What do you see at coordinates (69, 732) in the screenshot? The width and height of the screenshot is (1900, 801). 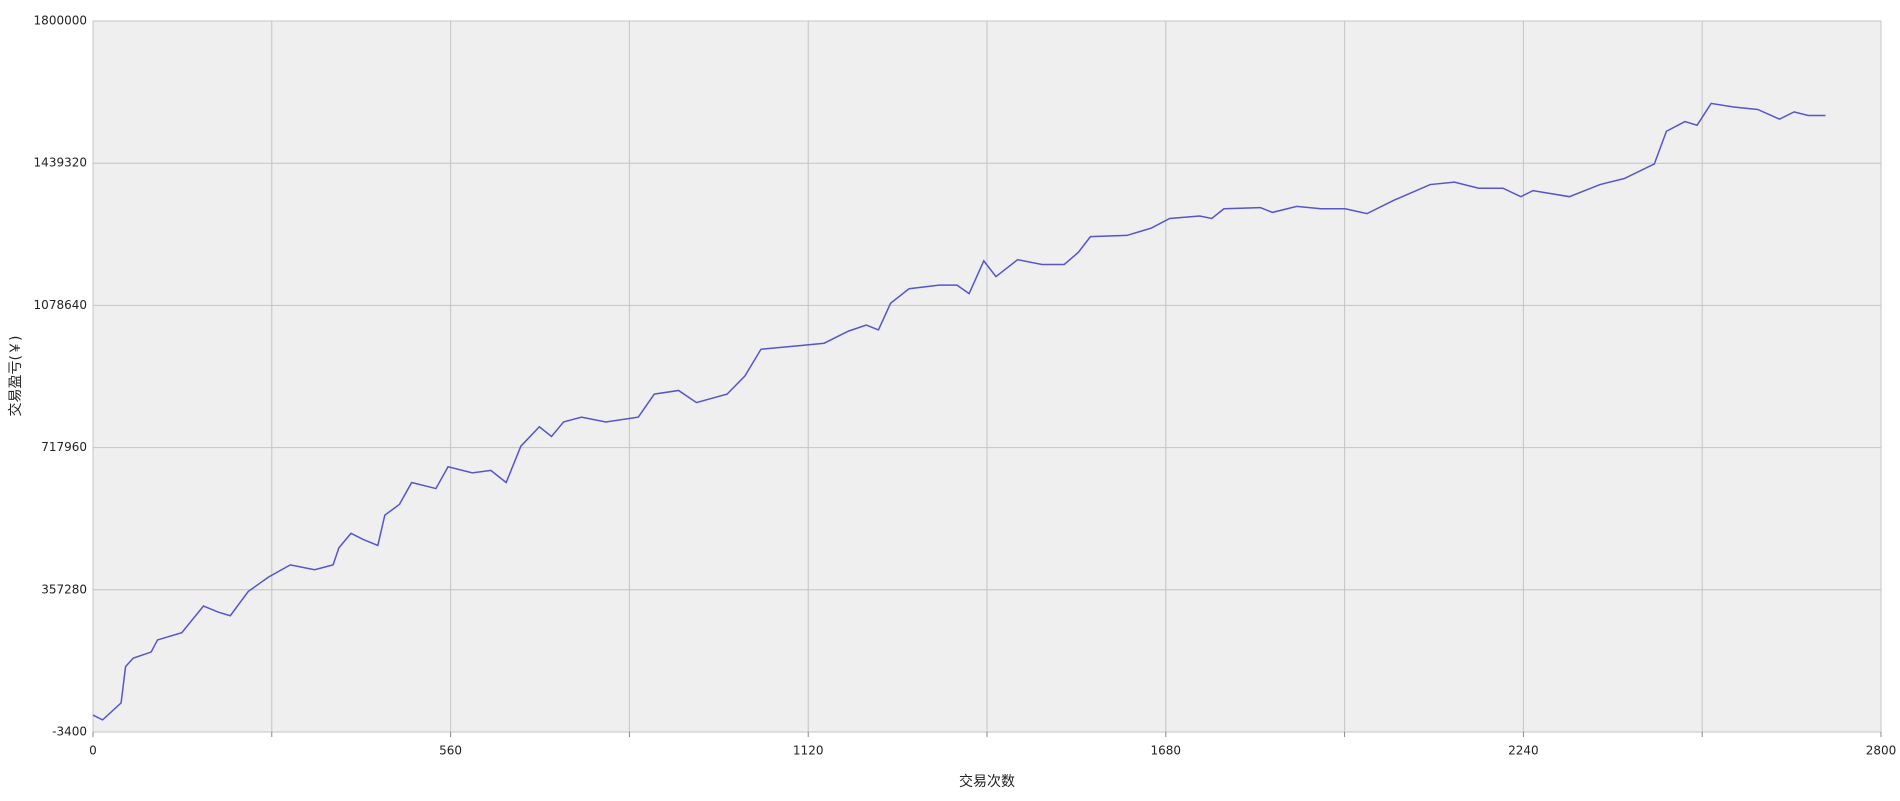 I see `y-tick-label: -3400` at bounding box center [69, 732].